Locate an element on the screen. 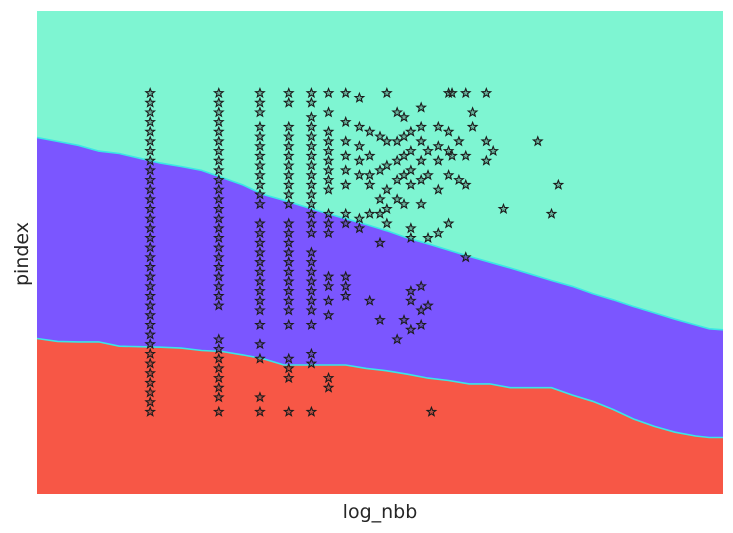 This screenshot has height=533, width=733. y-axis-label: pindex is located at coordinates (22, 254).